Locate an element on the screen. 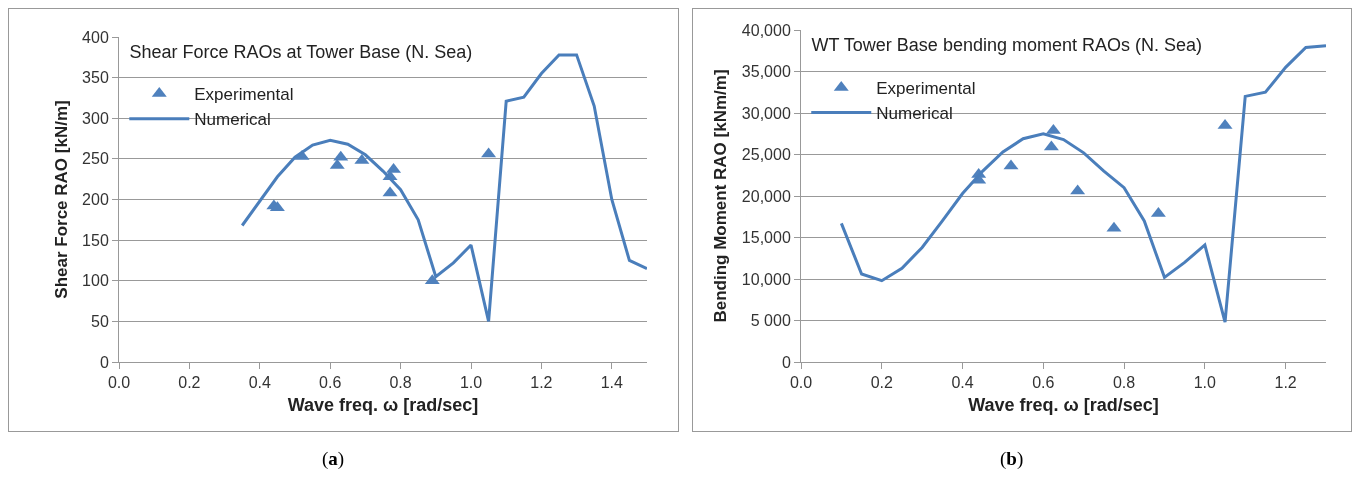 The image size is (1359, 484). y-tick-label: 50 is located at coordinates (100, 321).